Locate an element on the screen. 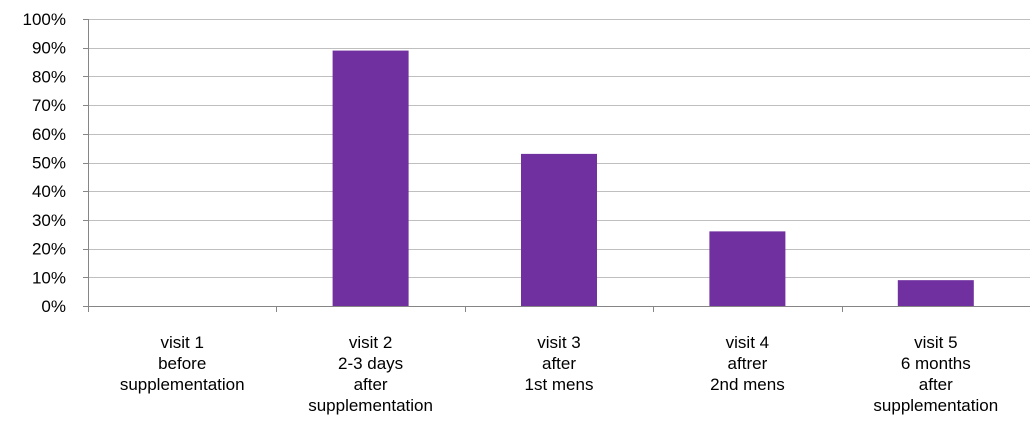  y-tick-labels: 0% 10% 20% 30% 40% 50% 60% 70% 80% 90% 100% is located at coordinates (44, 163).